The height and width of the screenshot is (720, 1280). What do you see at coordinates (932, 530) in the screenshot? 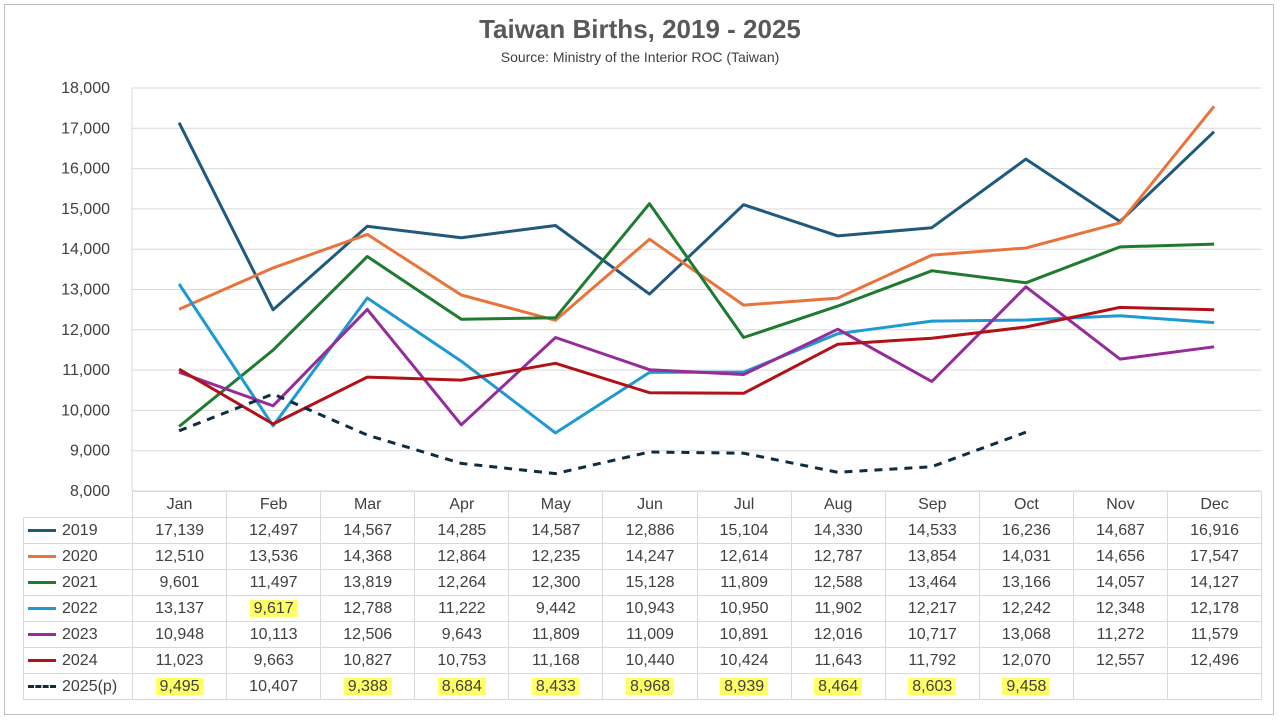
I see `data-label: 14,533` at bounding box center [932, 530].